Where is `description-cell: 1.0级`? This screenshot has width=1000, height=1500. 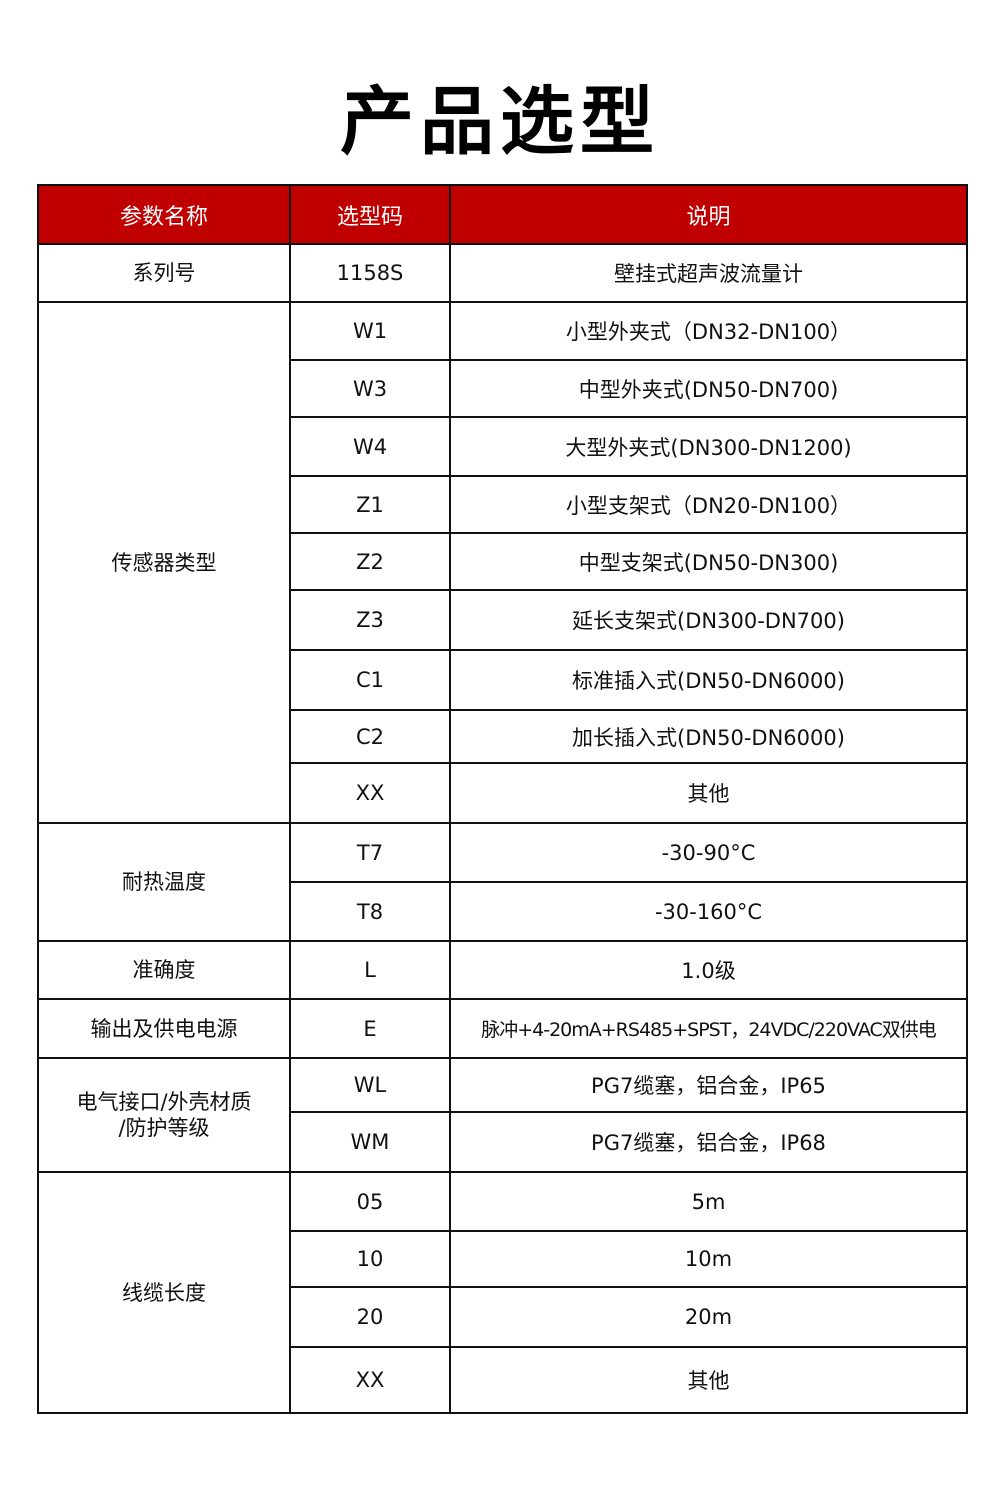 description-cell: 1.0级 is located at coordinates (708, 970).